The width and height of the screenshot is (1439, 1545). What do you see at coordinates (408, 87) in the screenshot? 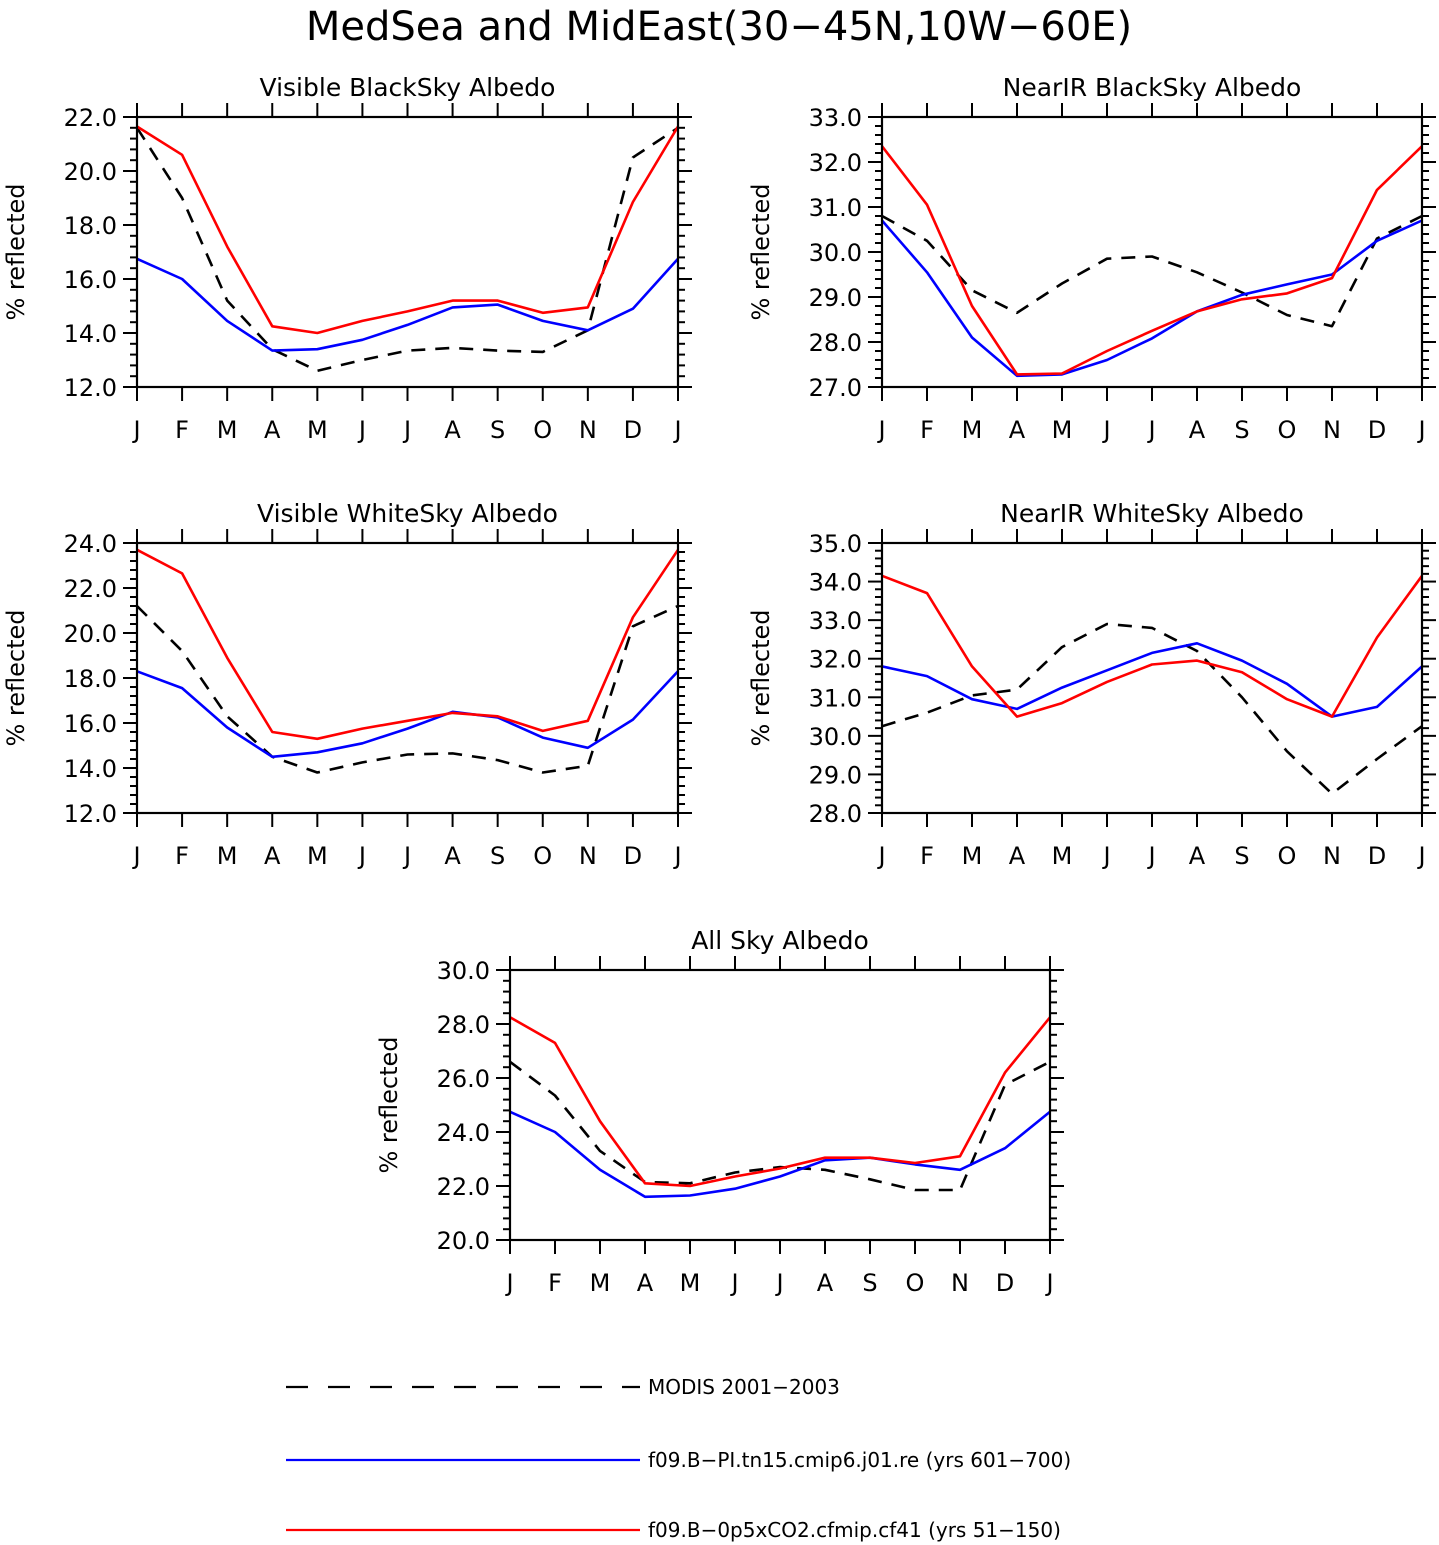
I see `panel-title: Visible BlackSky Albedo` at bounding box center [408, 87].